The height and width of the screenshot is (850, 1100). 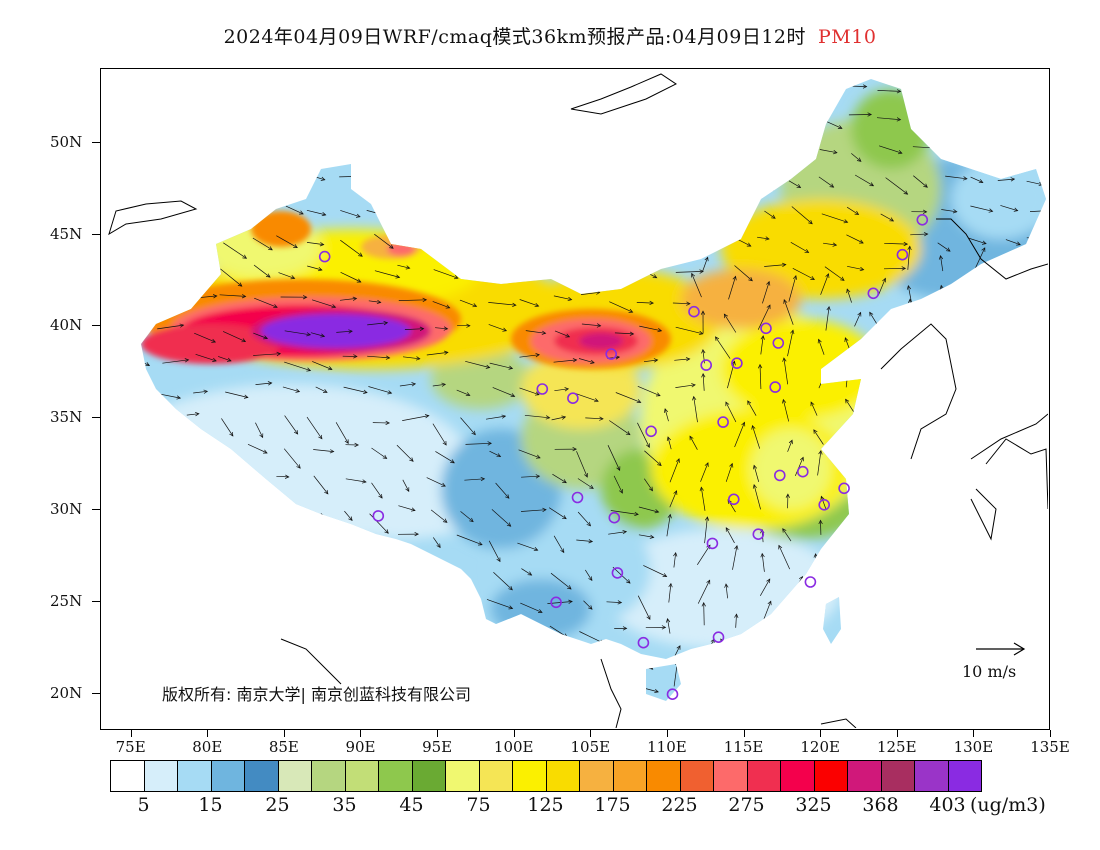 I want to click on colorbar-label: 403, so click(x=947, y=805).